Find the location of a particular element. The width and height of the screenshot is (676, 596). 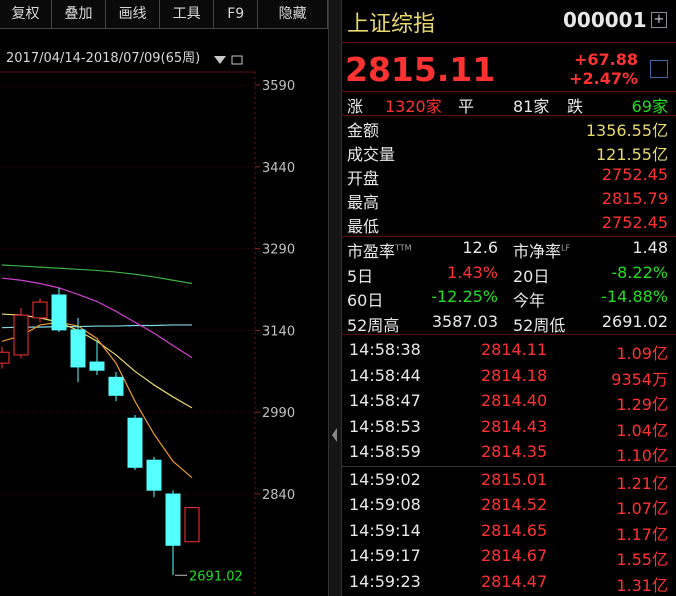

y-tick-label: 3290 is located at coordinates (278, 250).